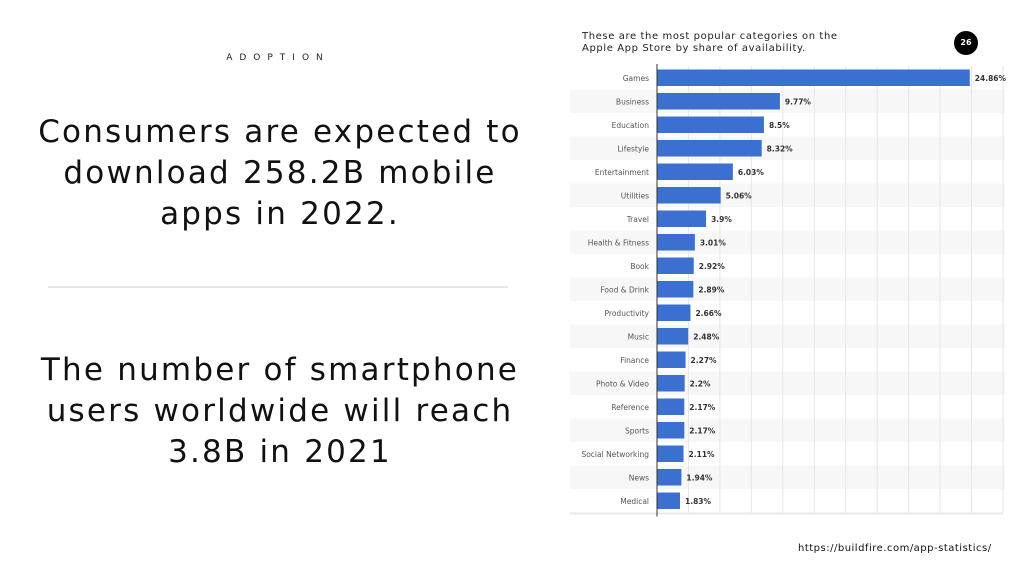  Describe the element at coordinates (627, 313) in the screenshot. I see `category-label: Productivity` at that location.